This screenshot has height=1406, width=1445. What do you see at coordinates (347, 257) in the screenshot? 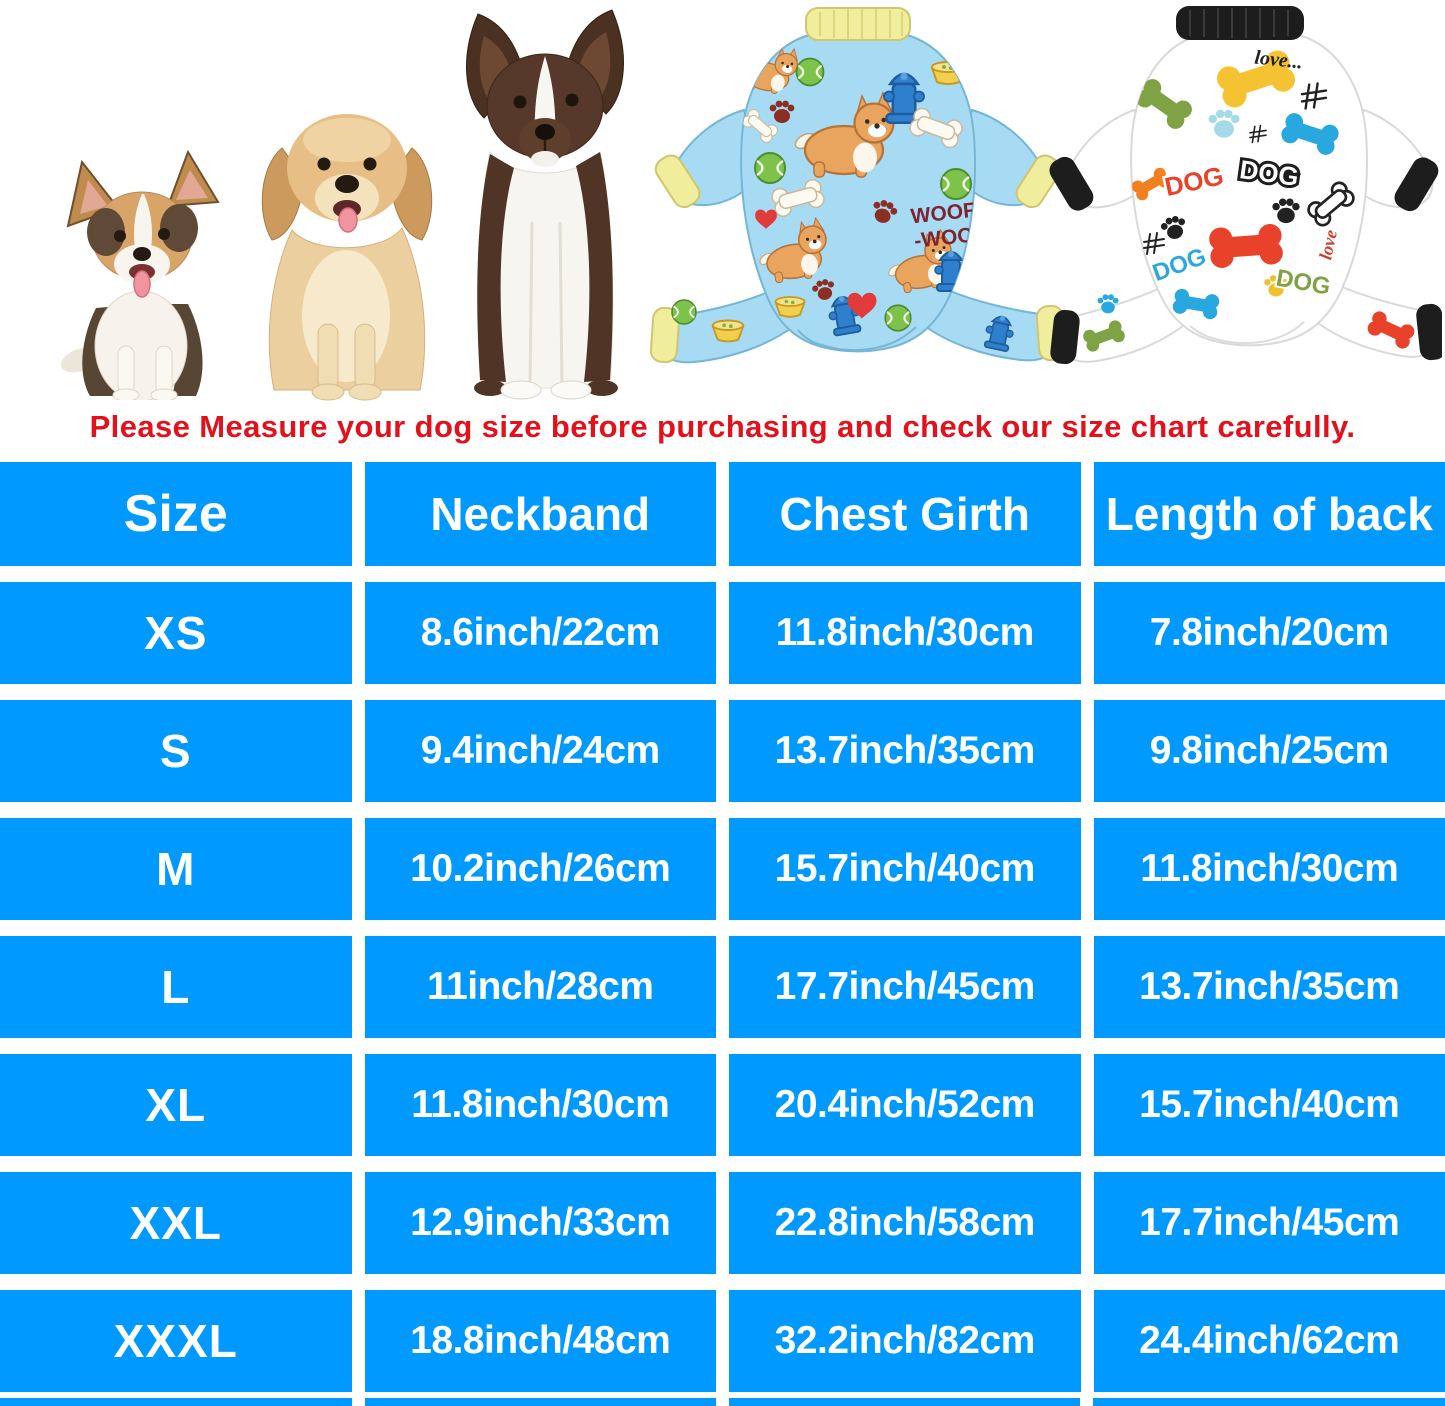
I see `golden-retriever-puppy-photo` at bounding box center [347, 257].